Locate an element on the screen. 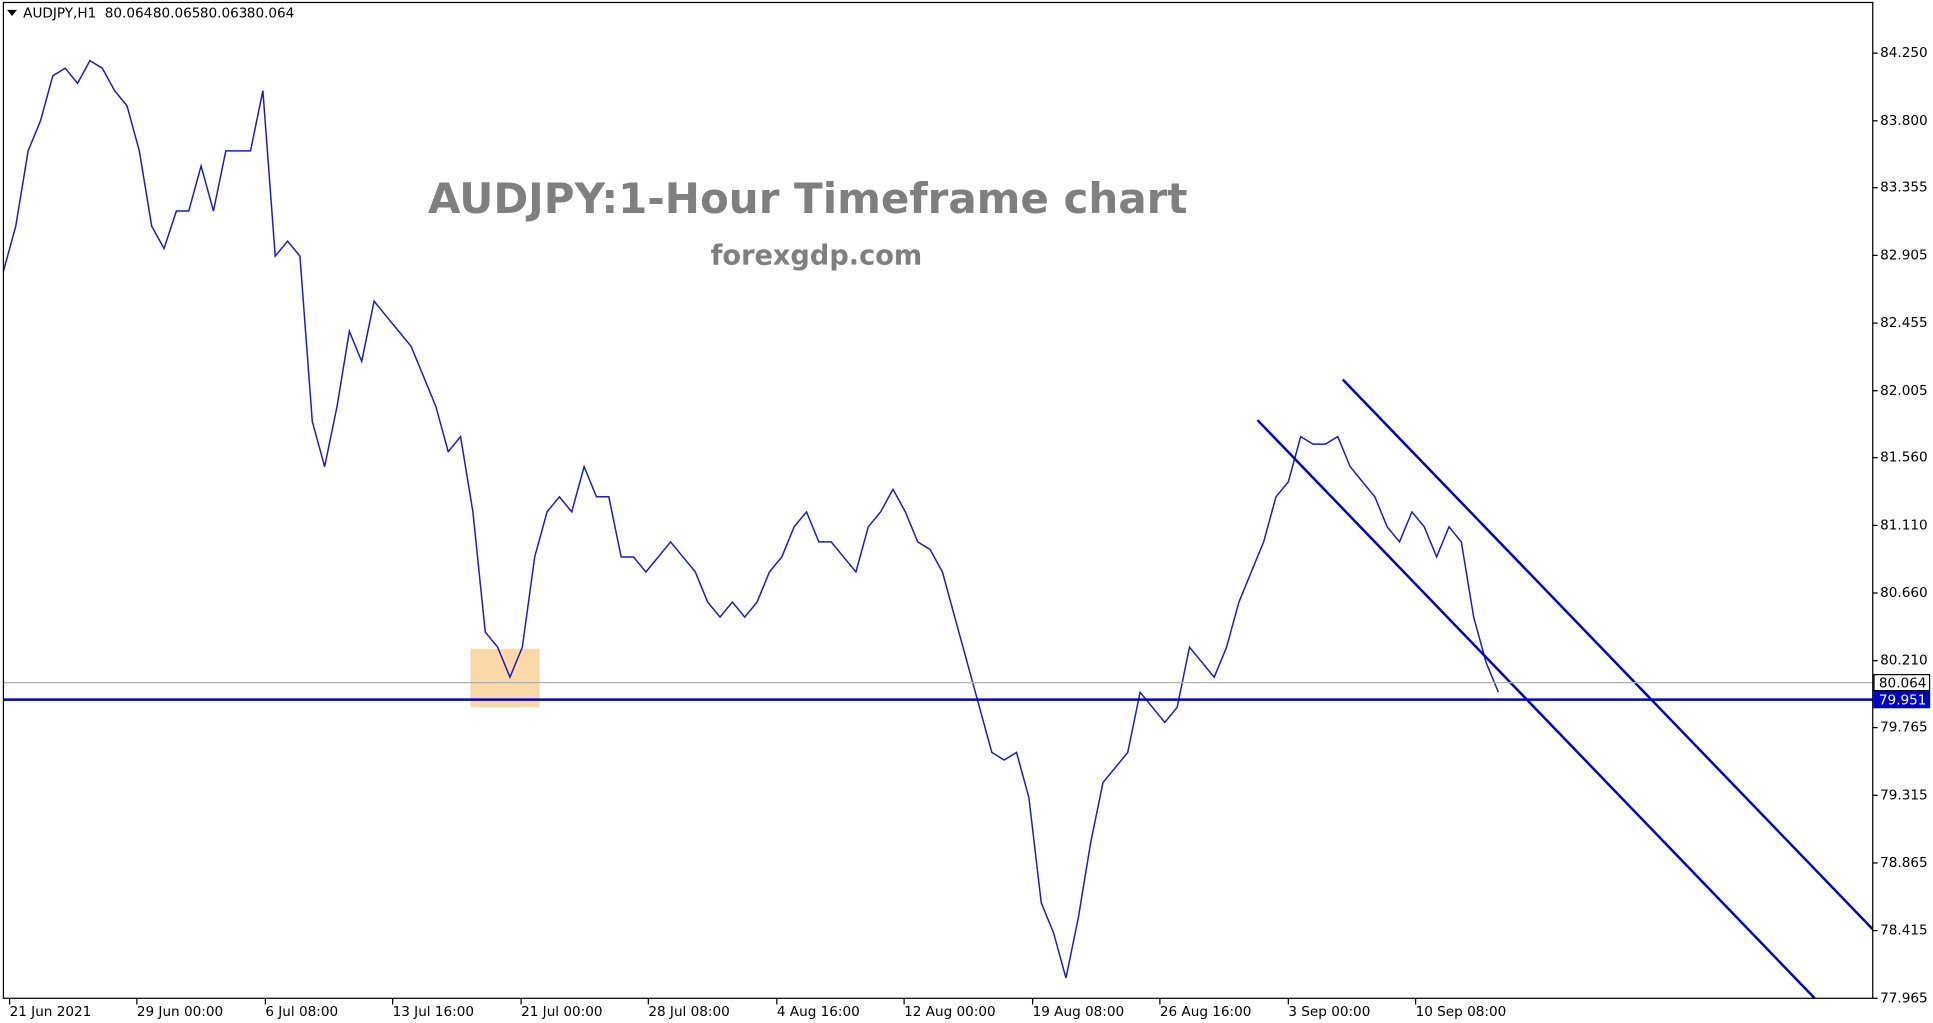  support-zone is located at coordinates (505, 678).